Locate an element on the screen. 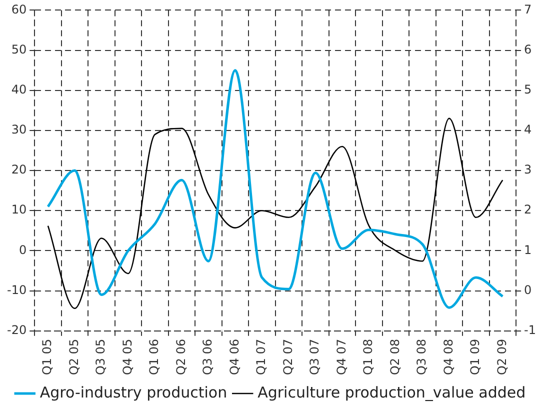 This screenshot has height=411, width=543. x-tick-label: Q3 06 is located at coordinates (207, 357).